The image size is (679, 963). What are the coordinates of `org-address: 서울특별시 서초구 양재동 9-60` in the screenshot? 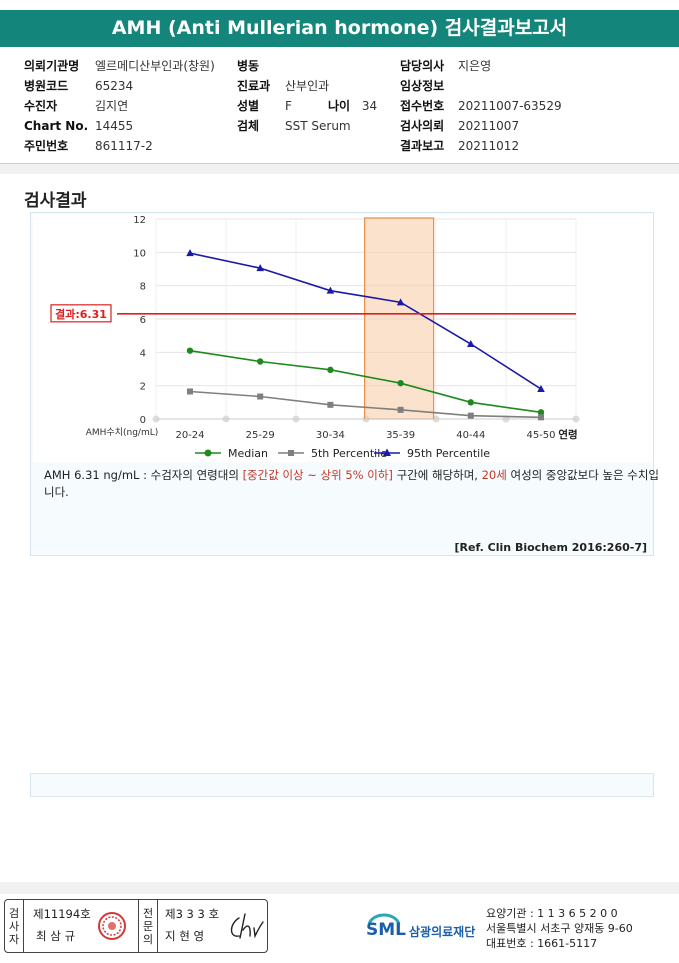 It's located at (559, 928).